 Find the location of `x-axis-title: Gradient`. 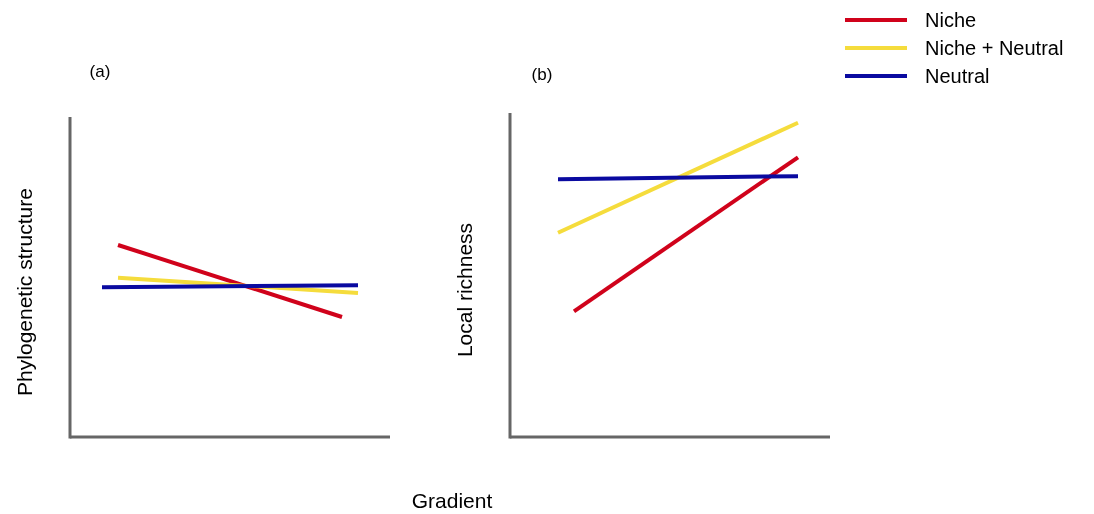

x-axis-title: Gradient is located at coordinates (452, 500).